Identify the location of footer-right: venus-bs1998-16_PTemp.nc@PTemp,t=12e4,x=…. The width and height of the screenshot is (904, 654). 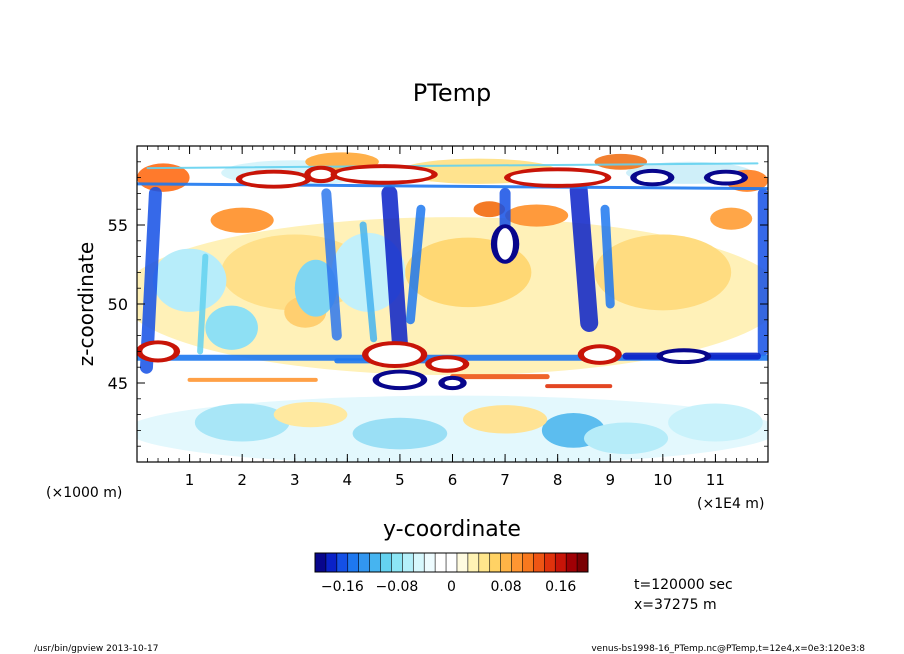
(728, 649).